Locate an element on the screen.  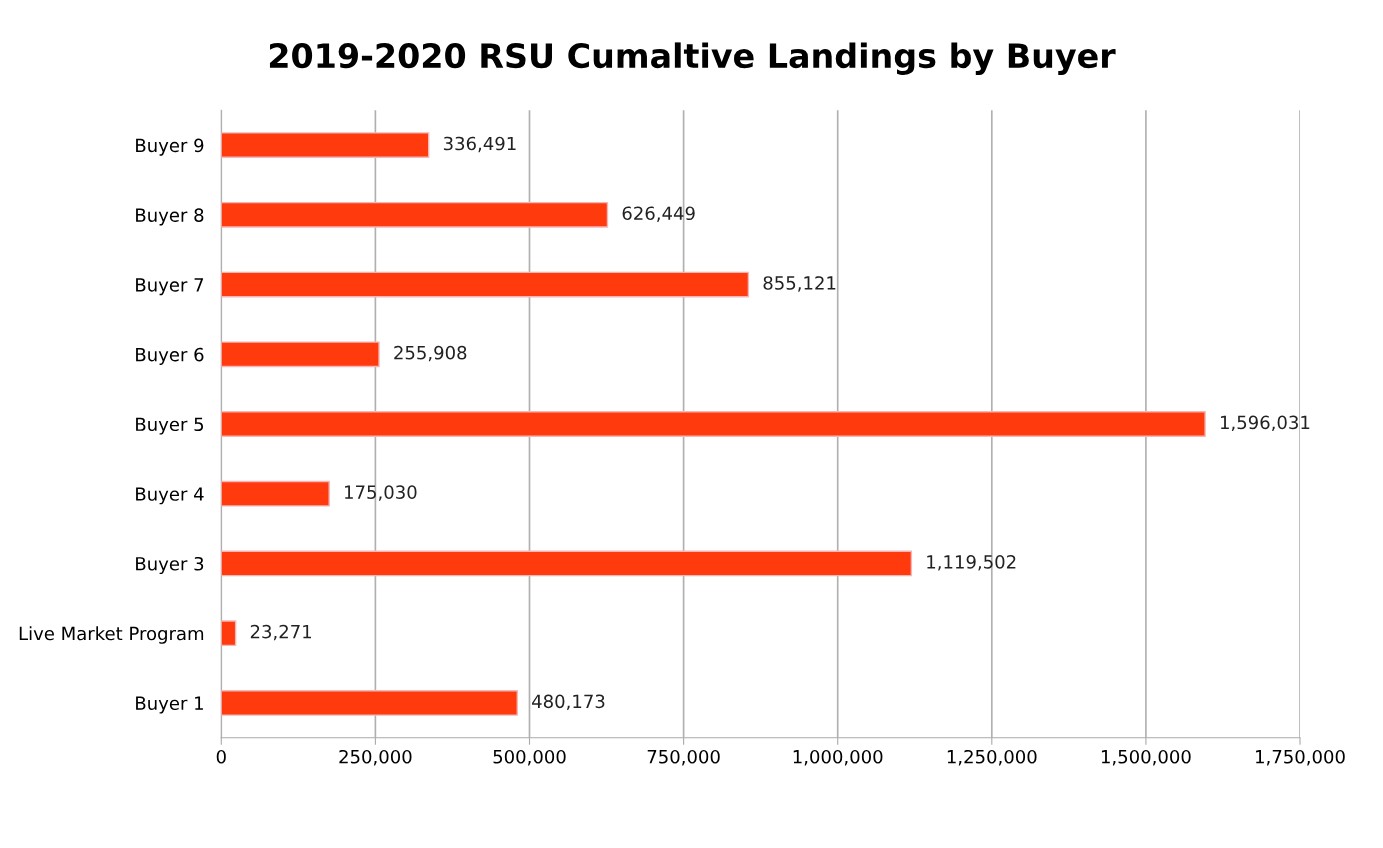
x-tick-label: 1,250,000 is located at coordinates (992, 757).